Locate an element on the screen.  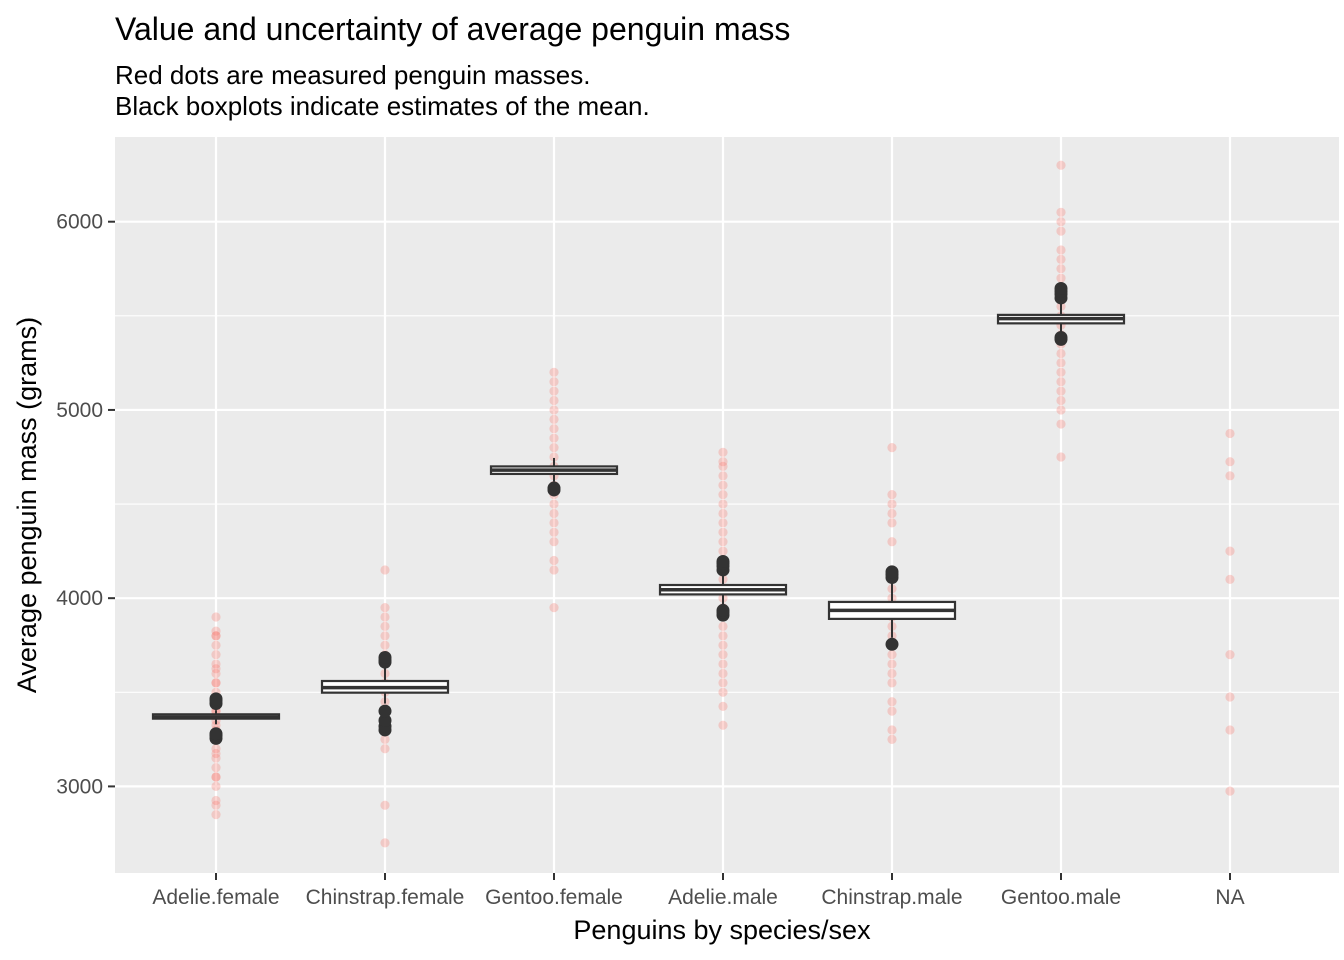
x-tick-label: Gentoo.male is located at coordinates (1061, 897).